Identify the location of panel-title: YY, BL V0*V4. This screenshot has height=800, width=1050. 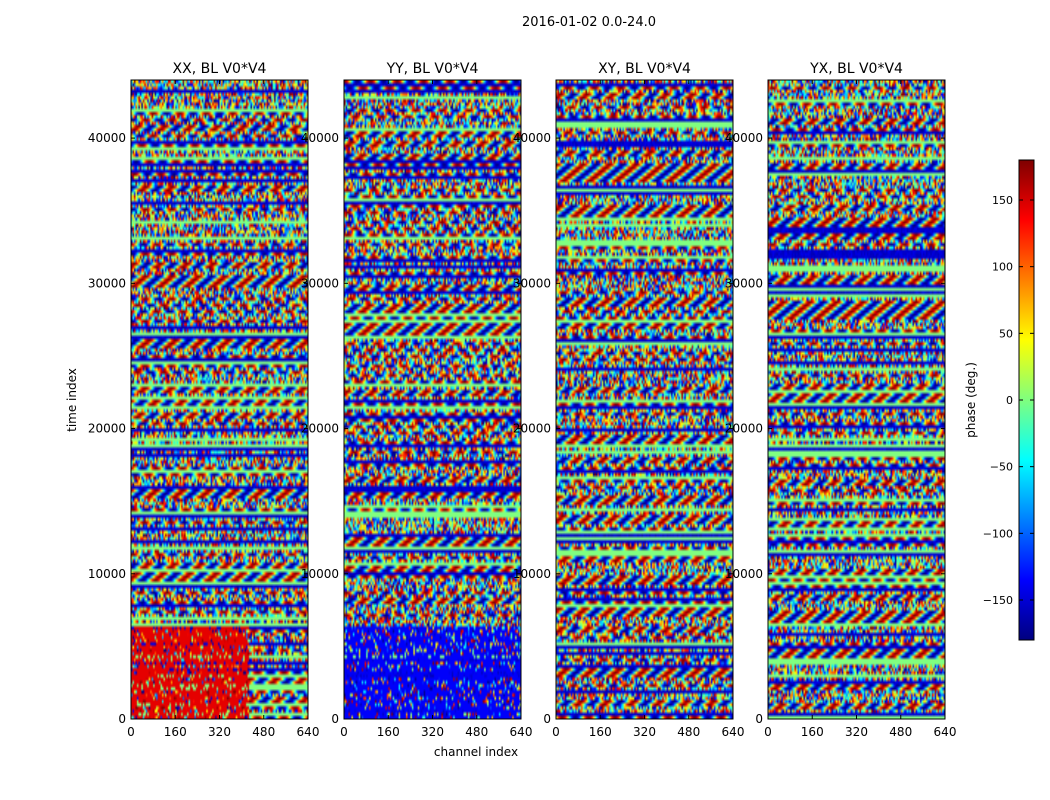
(432, 69).